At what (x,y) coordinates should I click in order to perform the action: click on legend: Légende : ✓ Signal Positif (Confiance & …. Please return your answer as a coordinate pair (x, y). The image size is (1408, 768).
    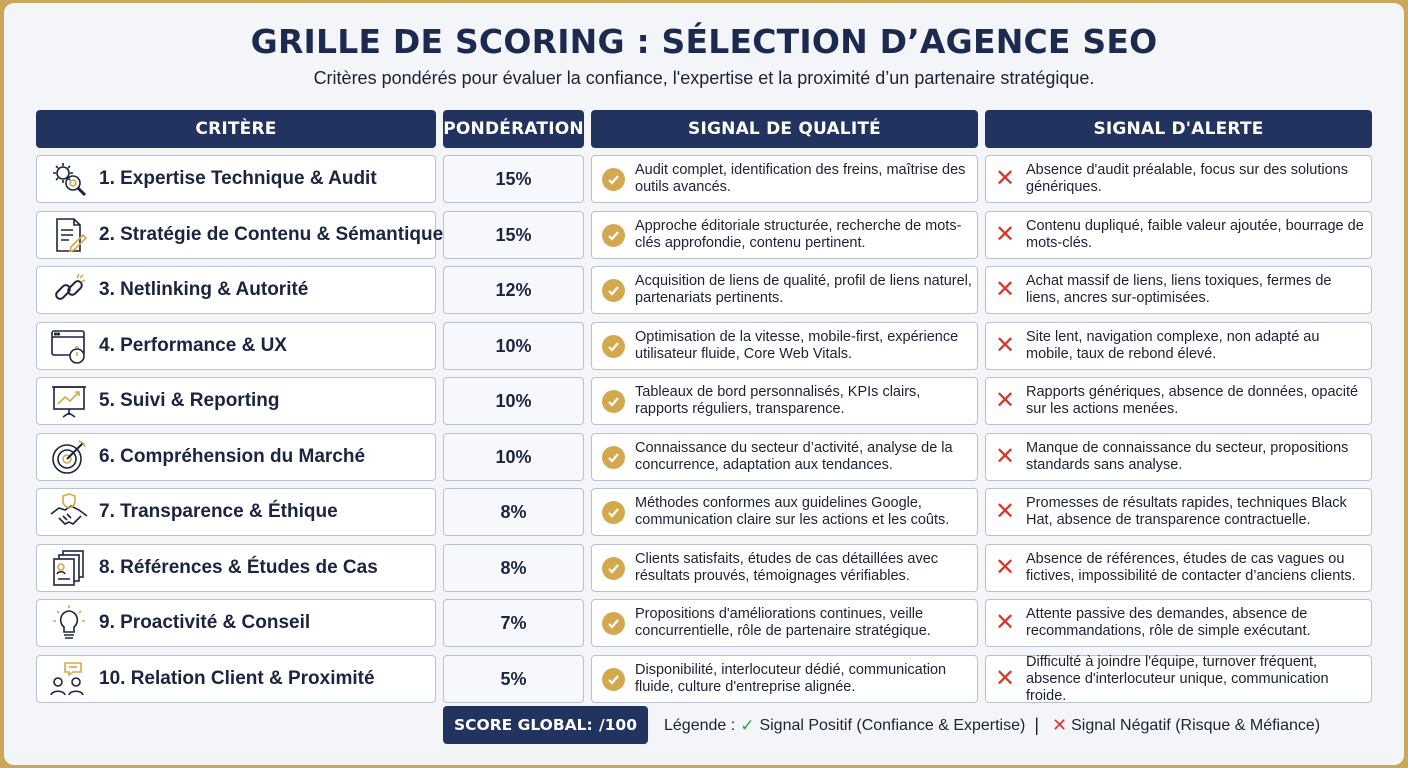
    Looking at the image, I should click on (992, 725).